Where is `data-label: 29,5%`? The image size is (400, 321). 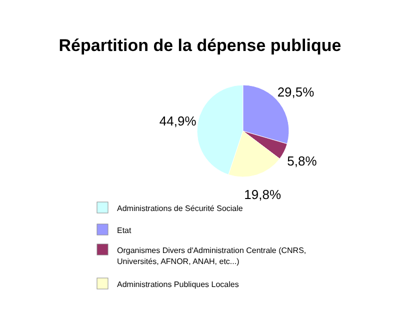 data-label: 29,5% is located at coordinates (296, 92).